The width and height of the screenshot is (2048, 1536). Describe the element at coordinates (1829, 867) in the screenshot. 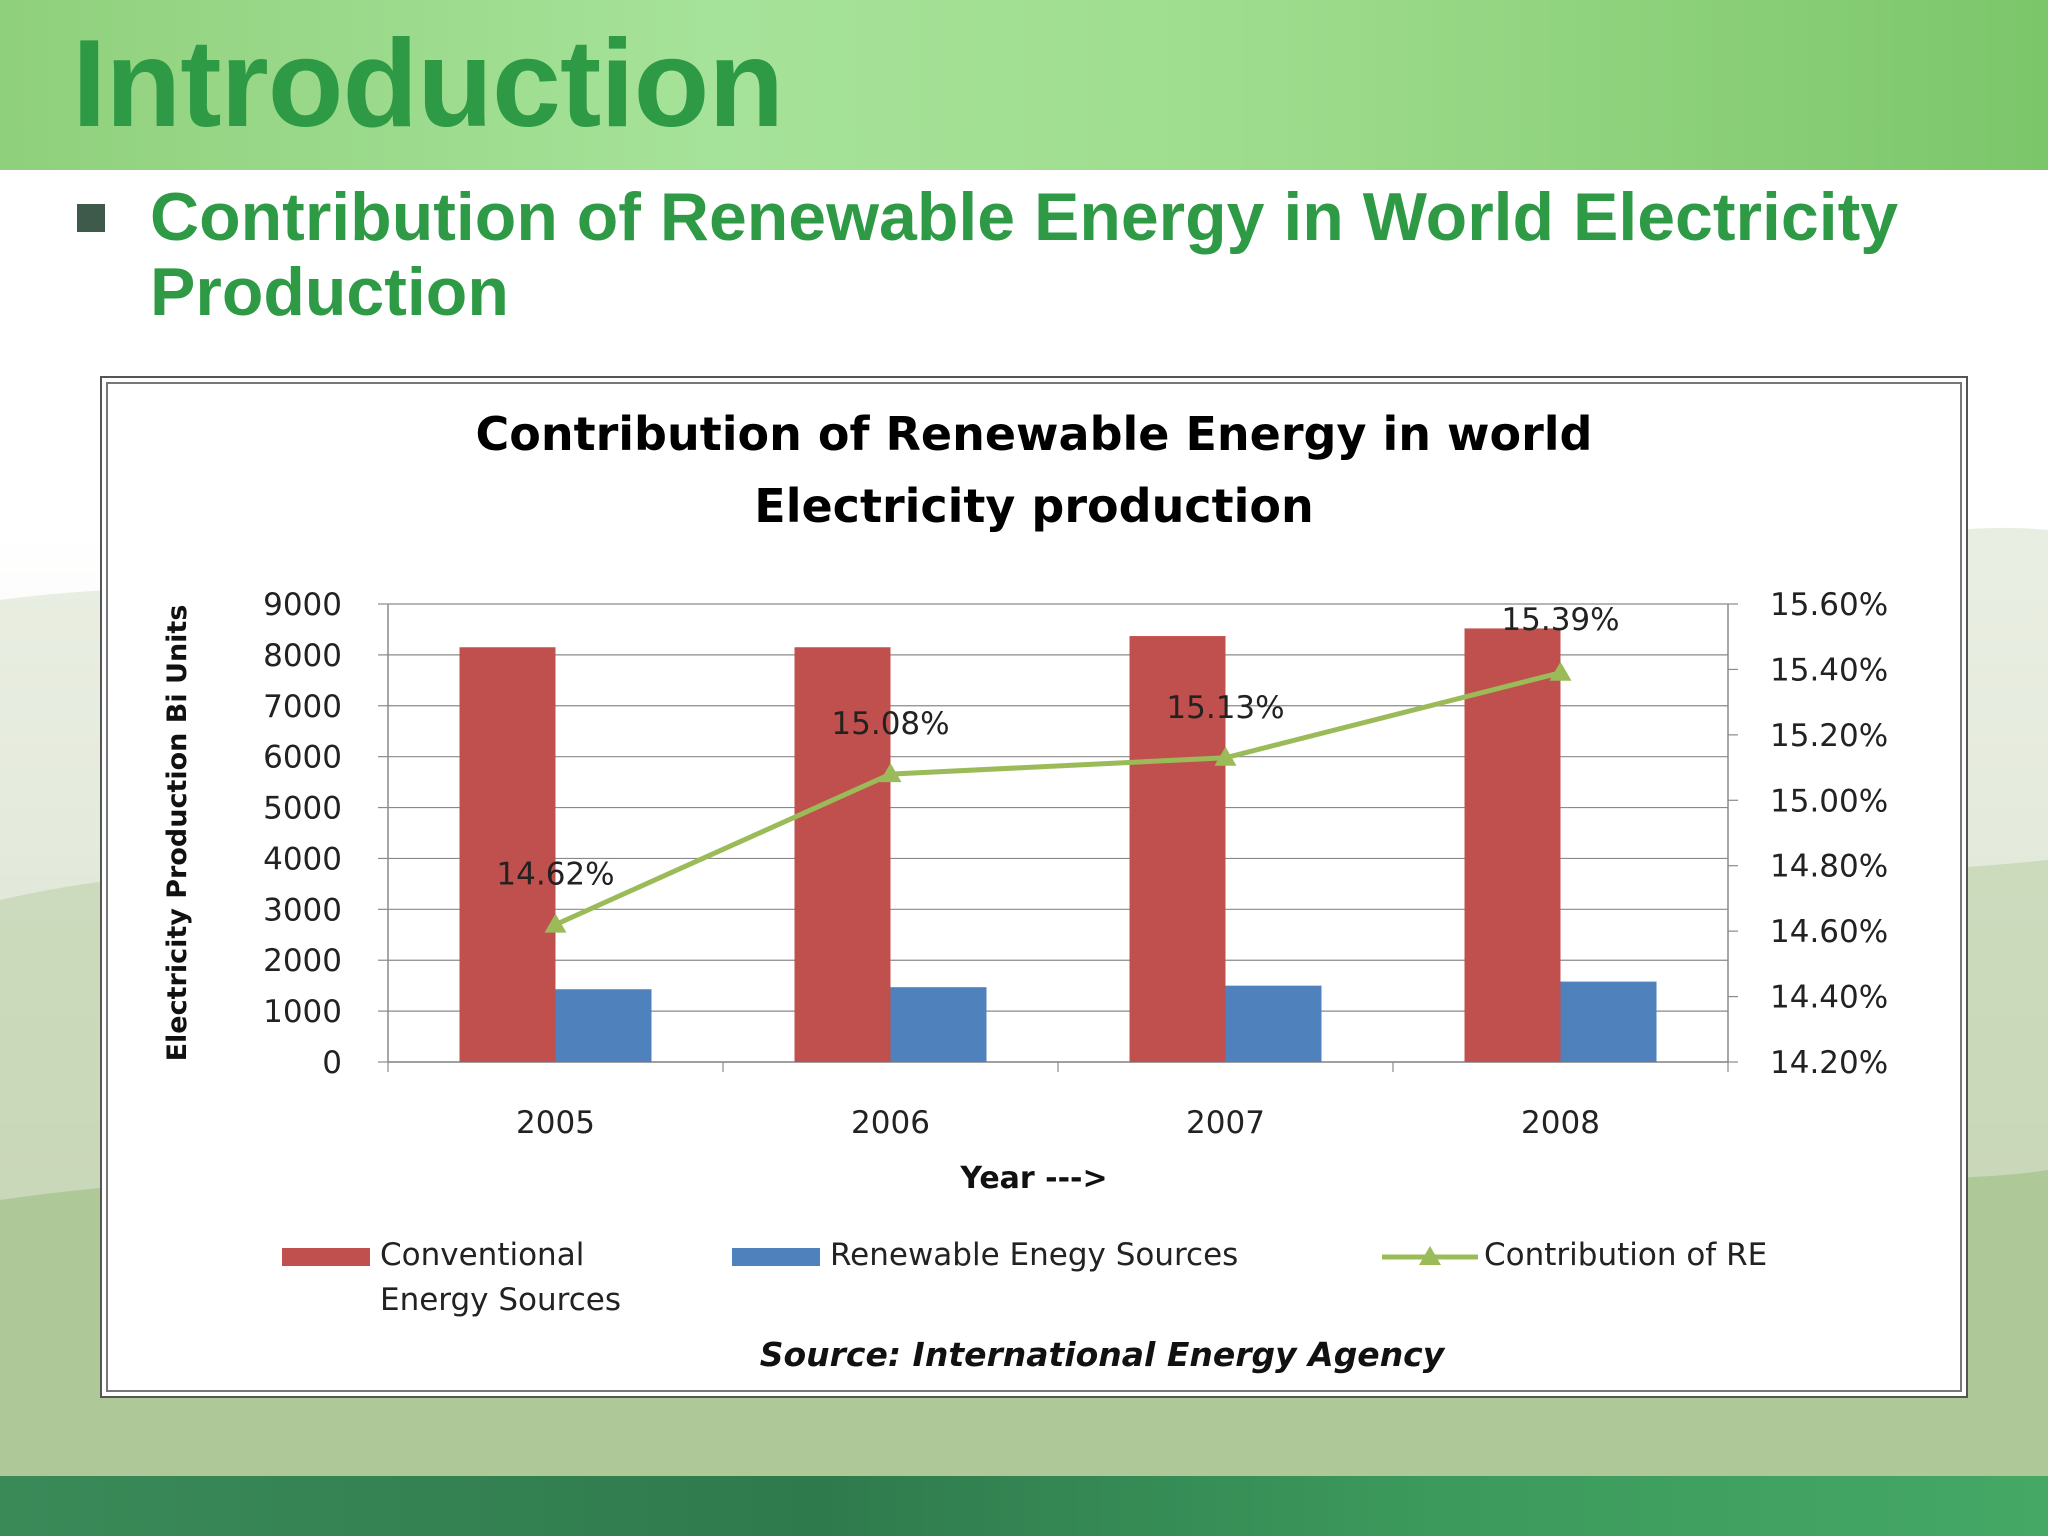

I see `y2-tick-label: 14.80%` at that location.